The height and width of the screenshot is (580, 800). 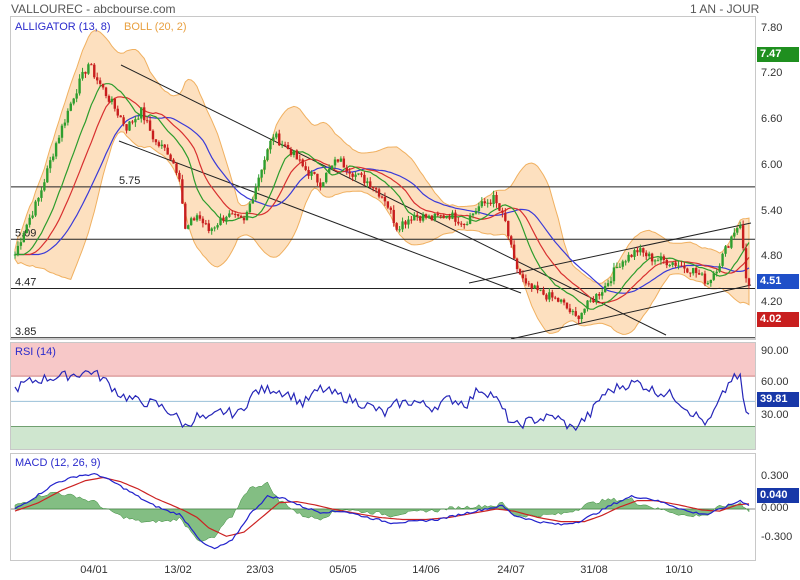 I want to click on rsi-oversold-zone, so click(x=383, y=437).